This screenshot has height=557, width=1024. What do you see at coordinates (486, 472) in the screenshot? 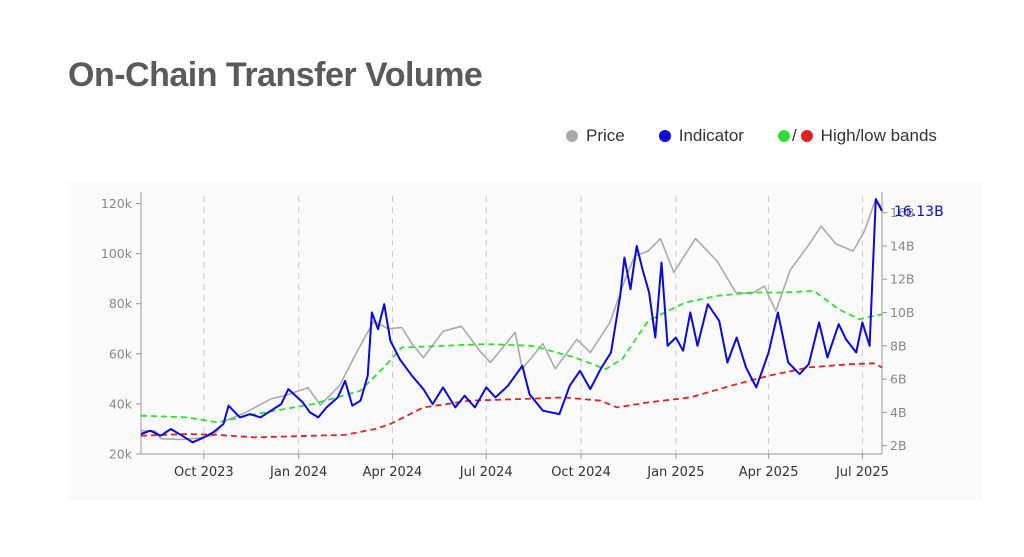
I see `x-tick-label: Jul 2024` at bounding box center [486, 472].